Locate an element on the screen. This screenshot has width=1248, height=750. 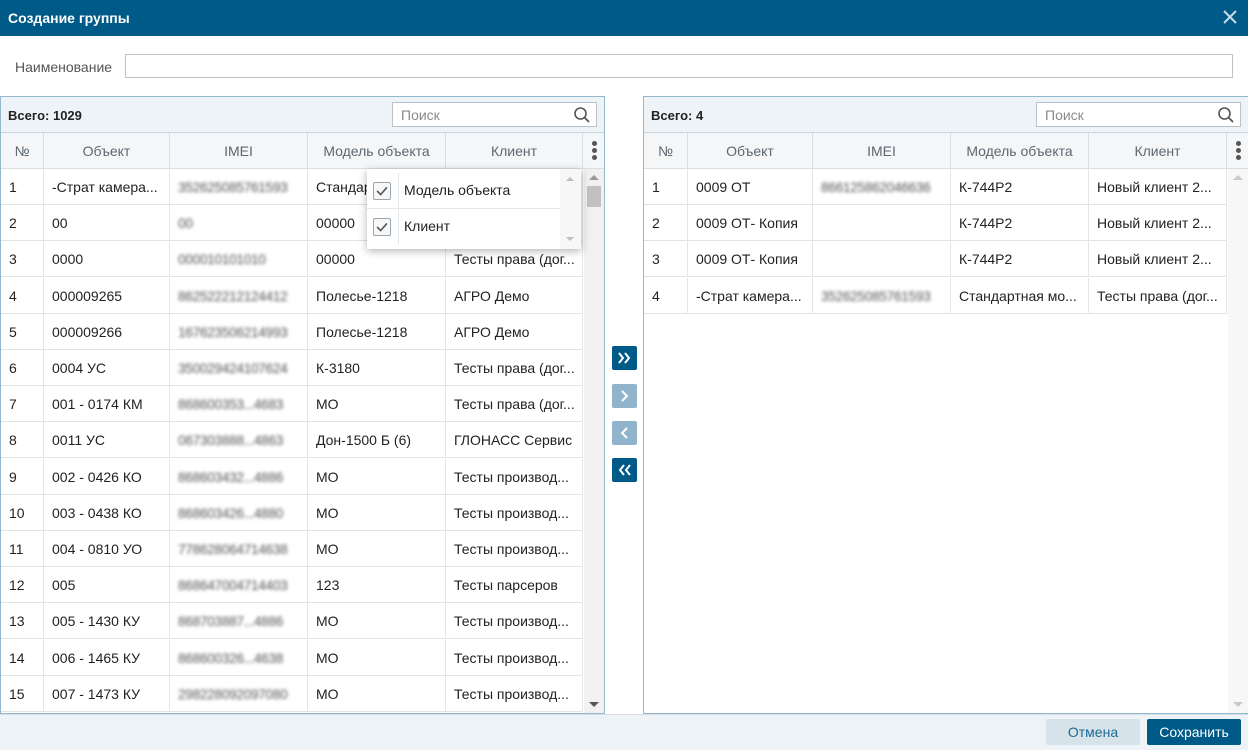
cell-imei: 868603426...4880 is located at coordinates (239, 512).